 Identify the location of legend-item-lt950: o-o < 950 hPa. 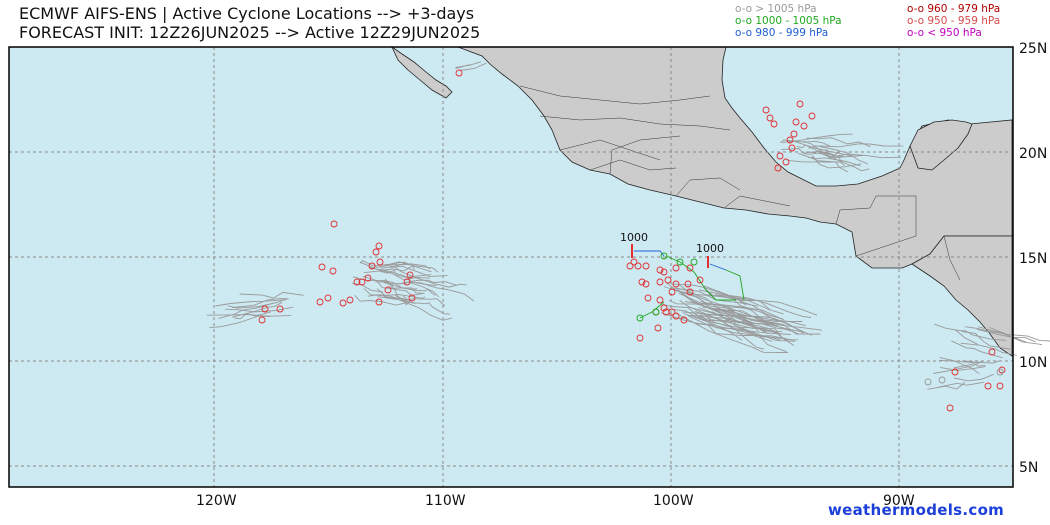
(944, 33).